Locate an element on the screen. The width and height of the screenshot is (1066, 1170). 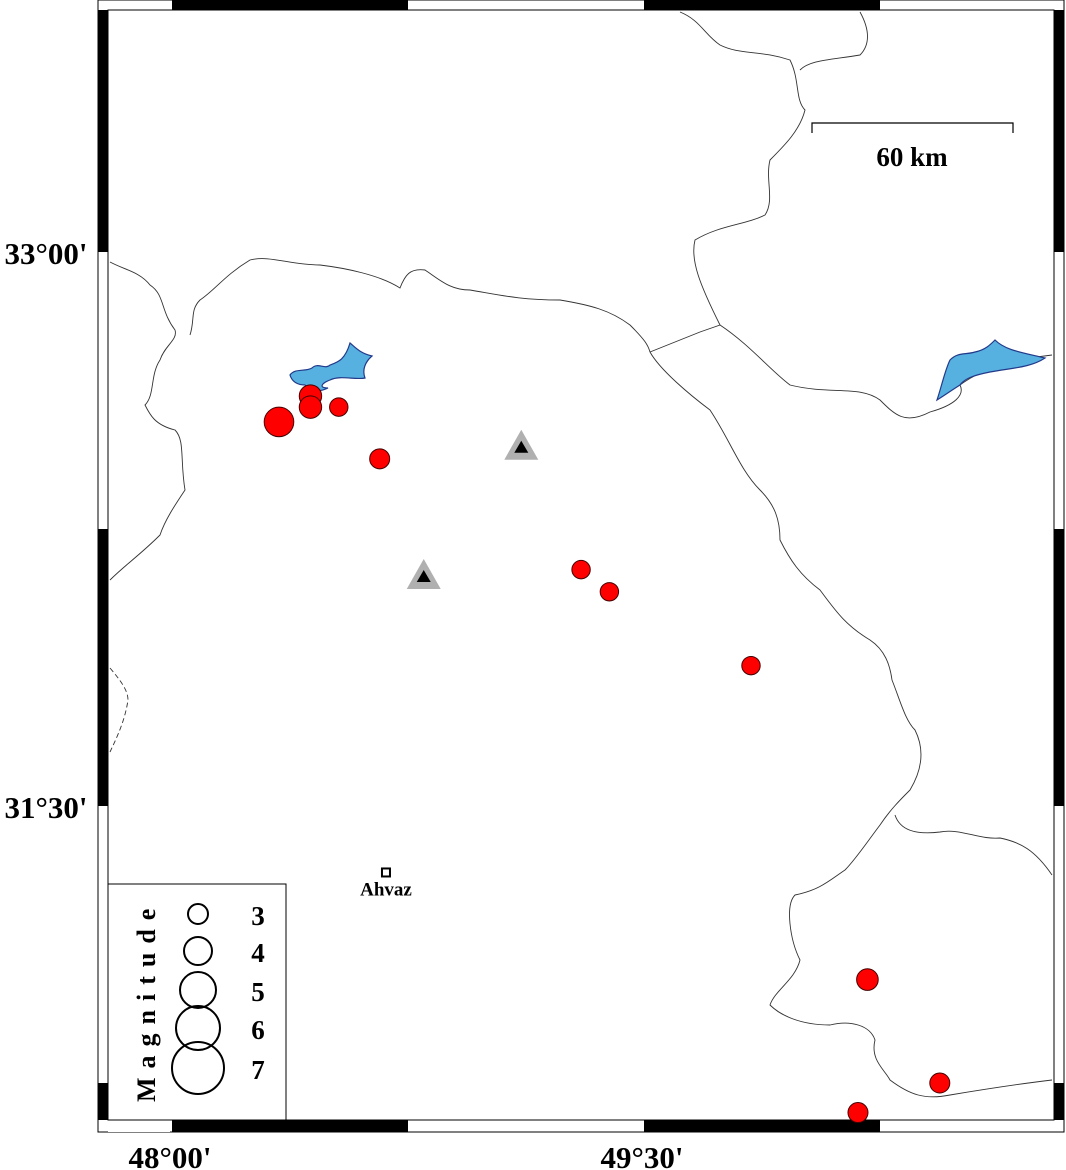
legend-label: 4 is located at coordinates (258, 953).